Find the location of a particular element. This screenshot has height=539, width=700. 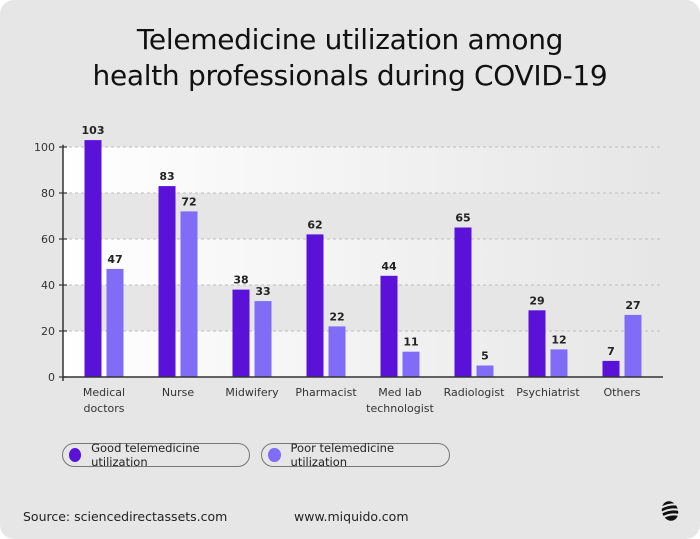

y-tick-label: 0 is located at coordinates (51, 377).